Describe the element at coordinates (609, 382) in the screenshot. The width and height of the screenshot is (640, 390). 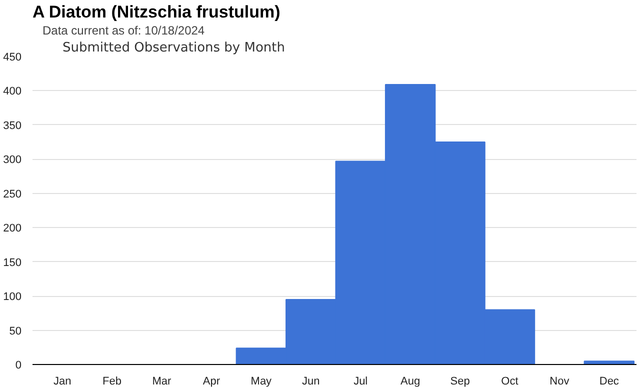
I see `x-tick-label: Dec` at that location.